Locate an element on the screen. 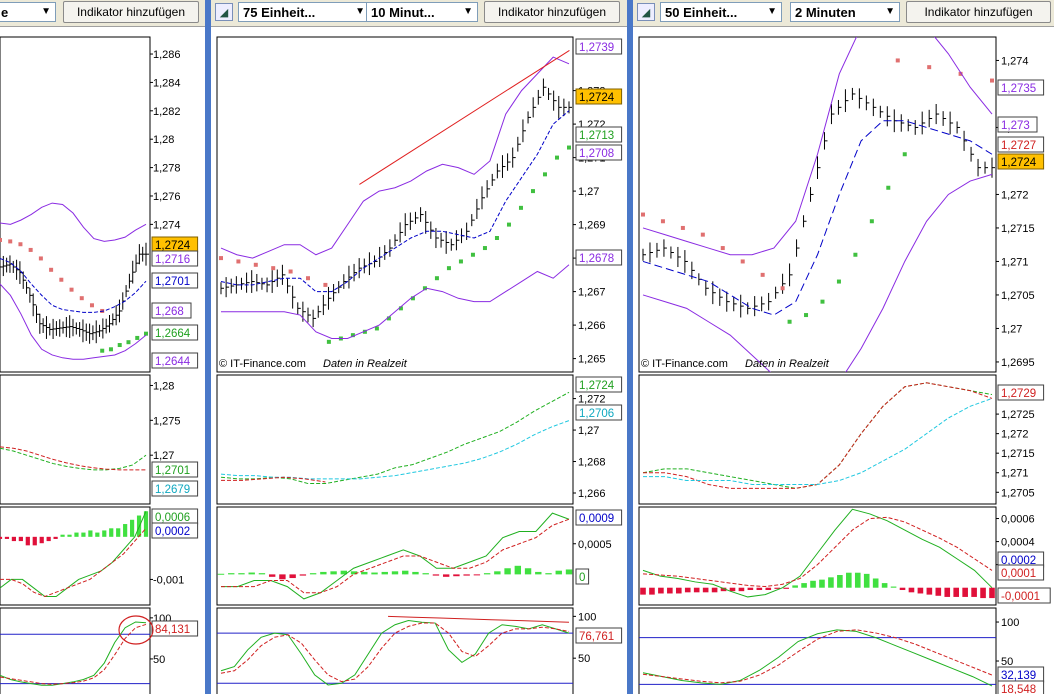 This screenshot has height=694, width=1054. units-dropdown-middle: 75 Einheit... ▼ is located at coordinates (304, 12).